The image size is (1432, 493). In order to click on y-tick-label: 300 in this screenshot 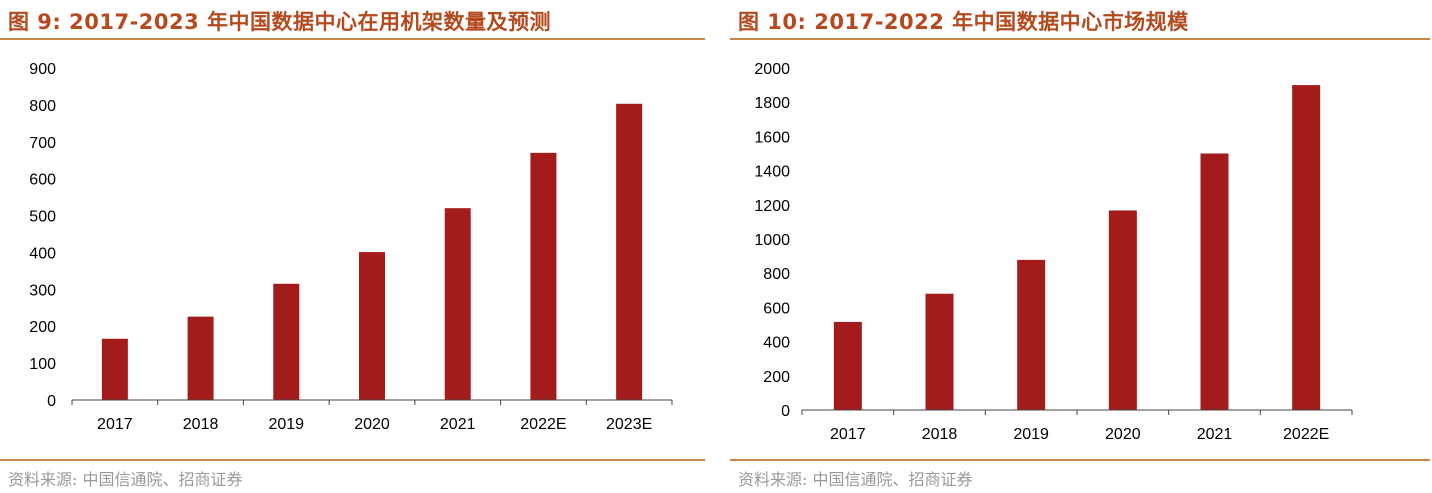, I will do `click(42, 290)`.